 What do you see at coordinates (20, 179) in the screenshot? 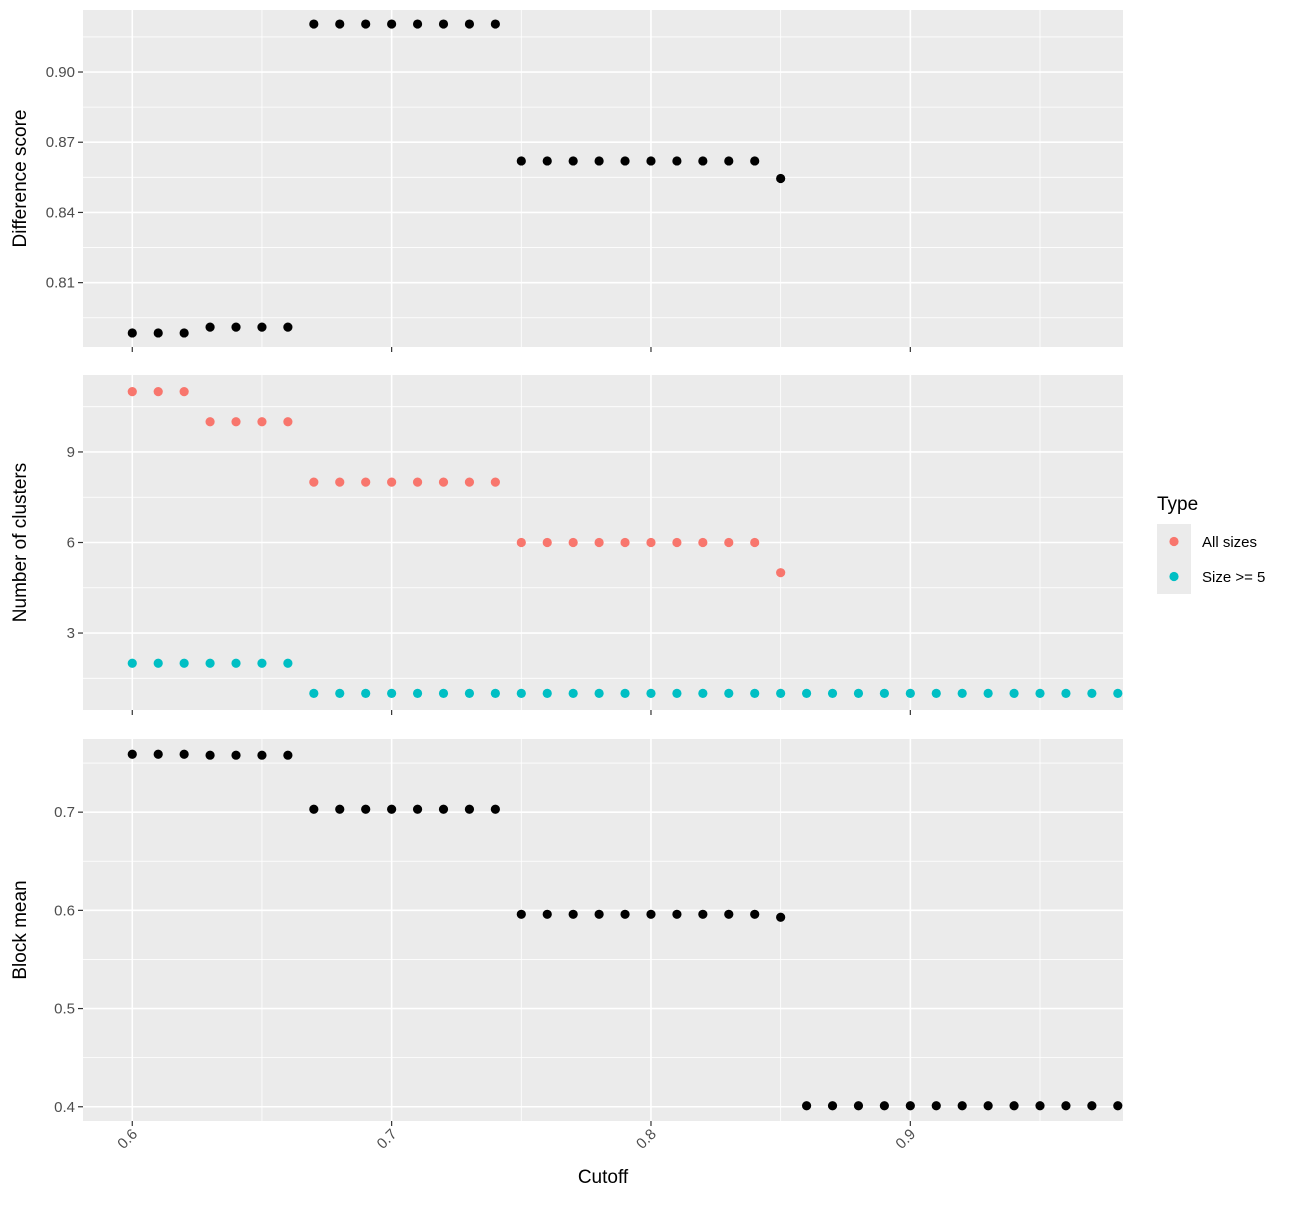
I see `panel-1-y-axis-title: Difference score` at bounding box center [20, 179].